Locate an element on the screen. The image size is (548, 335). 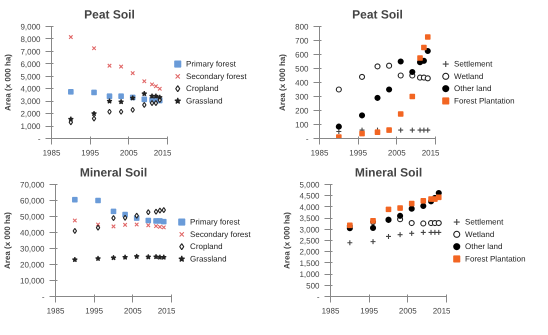
y-tick-label: 3,500 is located at coordinates (309, 219).